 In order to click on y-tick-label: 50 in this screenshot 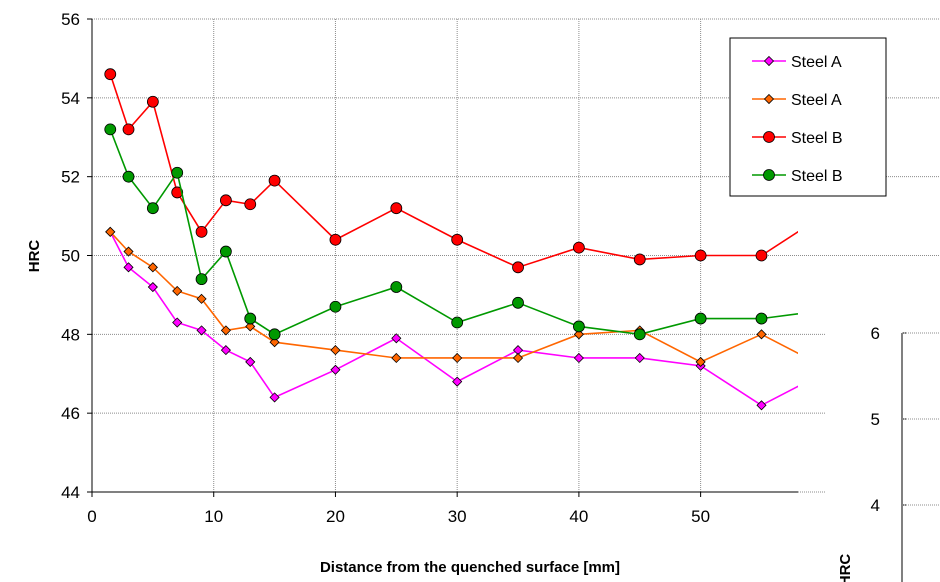, I will do `click(70, 256)`.